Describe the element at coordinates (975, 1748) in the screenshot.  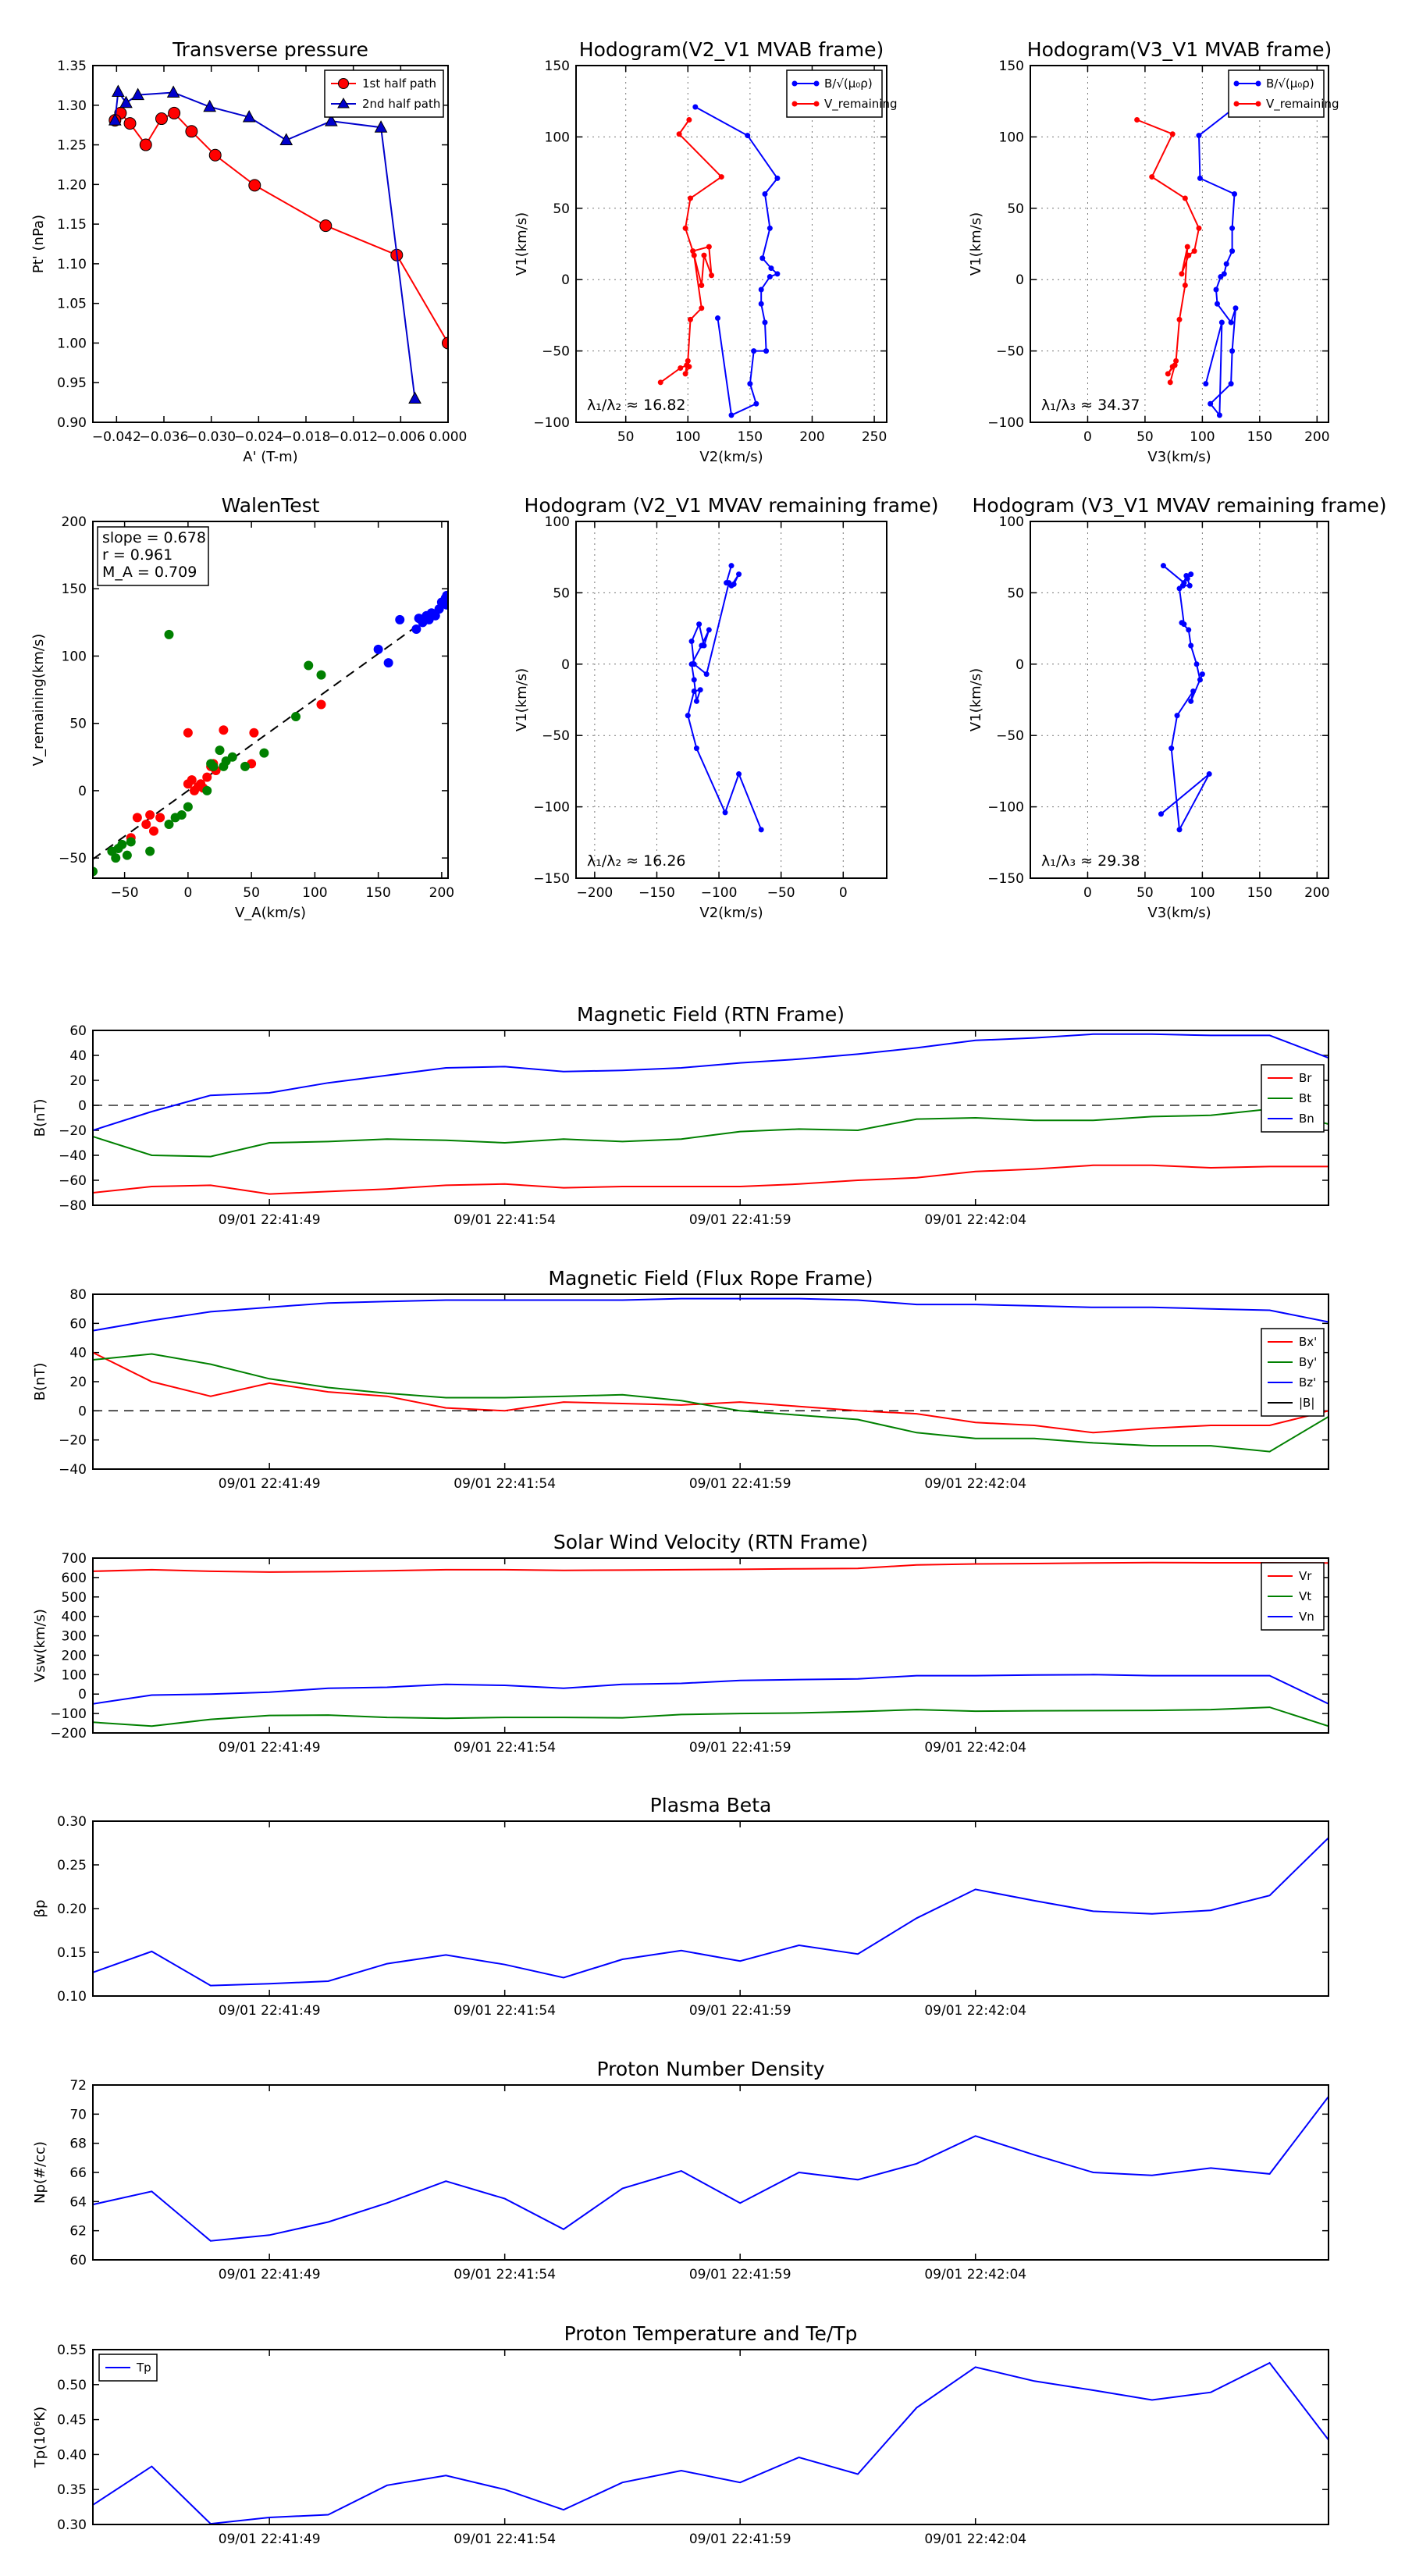
I see `x-tick-label: 09/01 22:42:04` at that location.